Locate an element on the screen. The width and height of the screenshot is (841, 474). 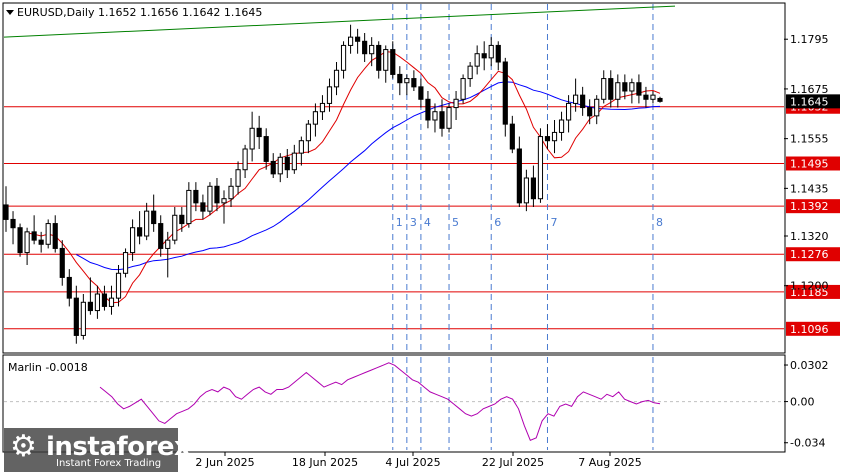
current-price-label: 1.1645 is located at coordinates (809, 101).